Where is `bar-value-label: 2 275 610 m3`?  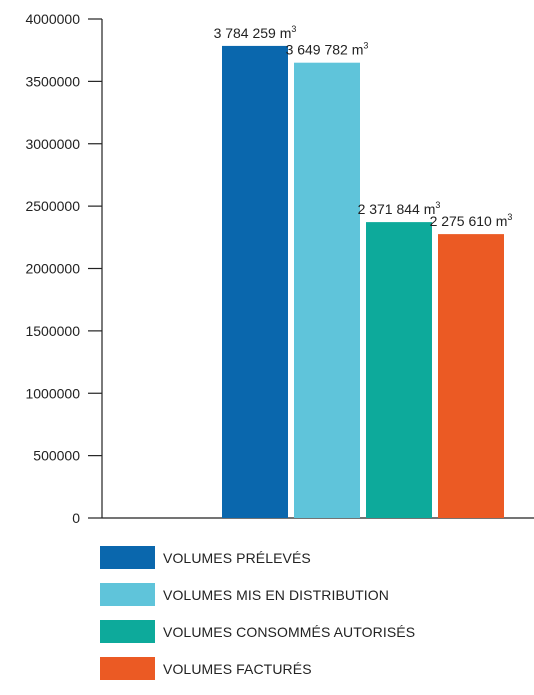
bar-value-label: 2 275 610 m3 is located at coordinates (471, 220).